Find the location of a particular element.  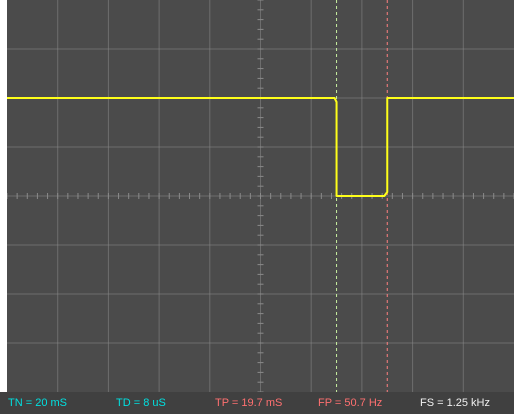

time-per-division-readout: TN = 20 mS is located at coordinates (37, 403).